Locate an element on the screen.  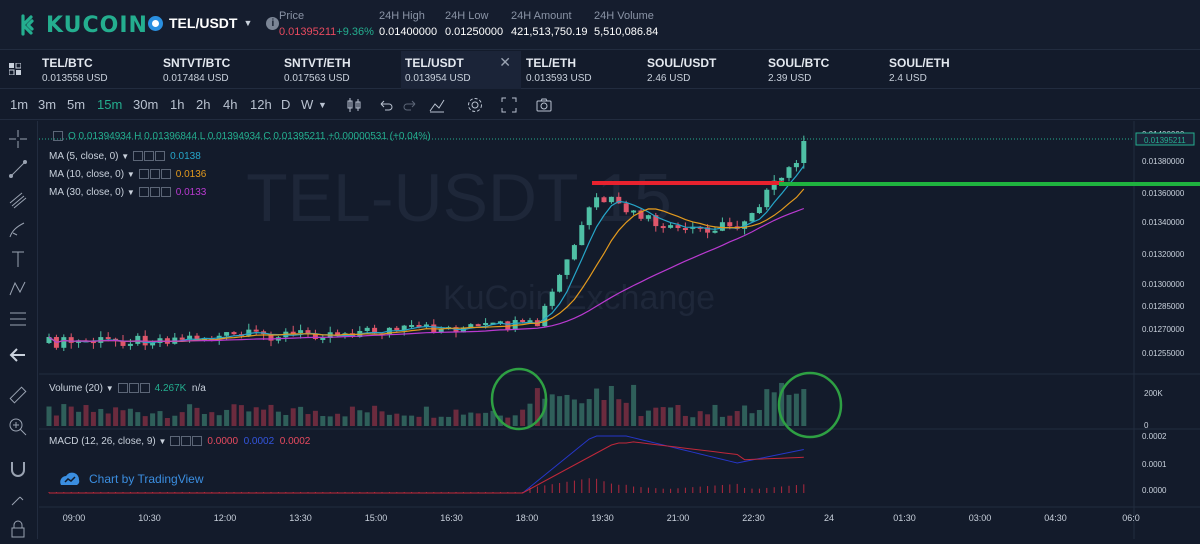
price-tick-label: 0.01340000 is located at coordinates (1163, 222).